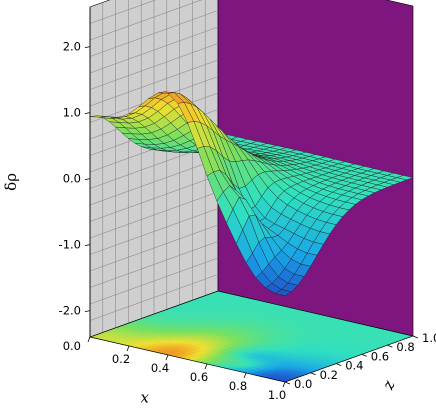 This screenshot has width=436, height=412. Describe the element at coordinates (72, 47) in the screenshot. I see `value-tick-label: 2.0` at that location.